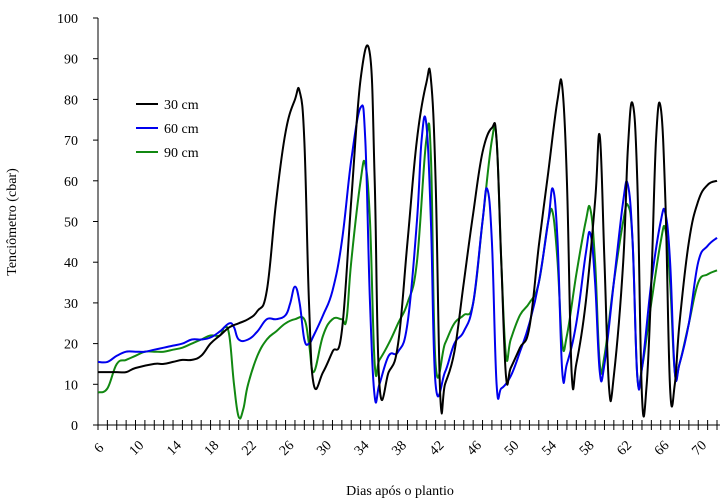  What do you see at coordinates (71, 223) in the screenshot?
I see `y-tick-label: 50` at bounding box center [71, 223].